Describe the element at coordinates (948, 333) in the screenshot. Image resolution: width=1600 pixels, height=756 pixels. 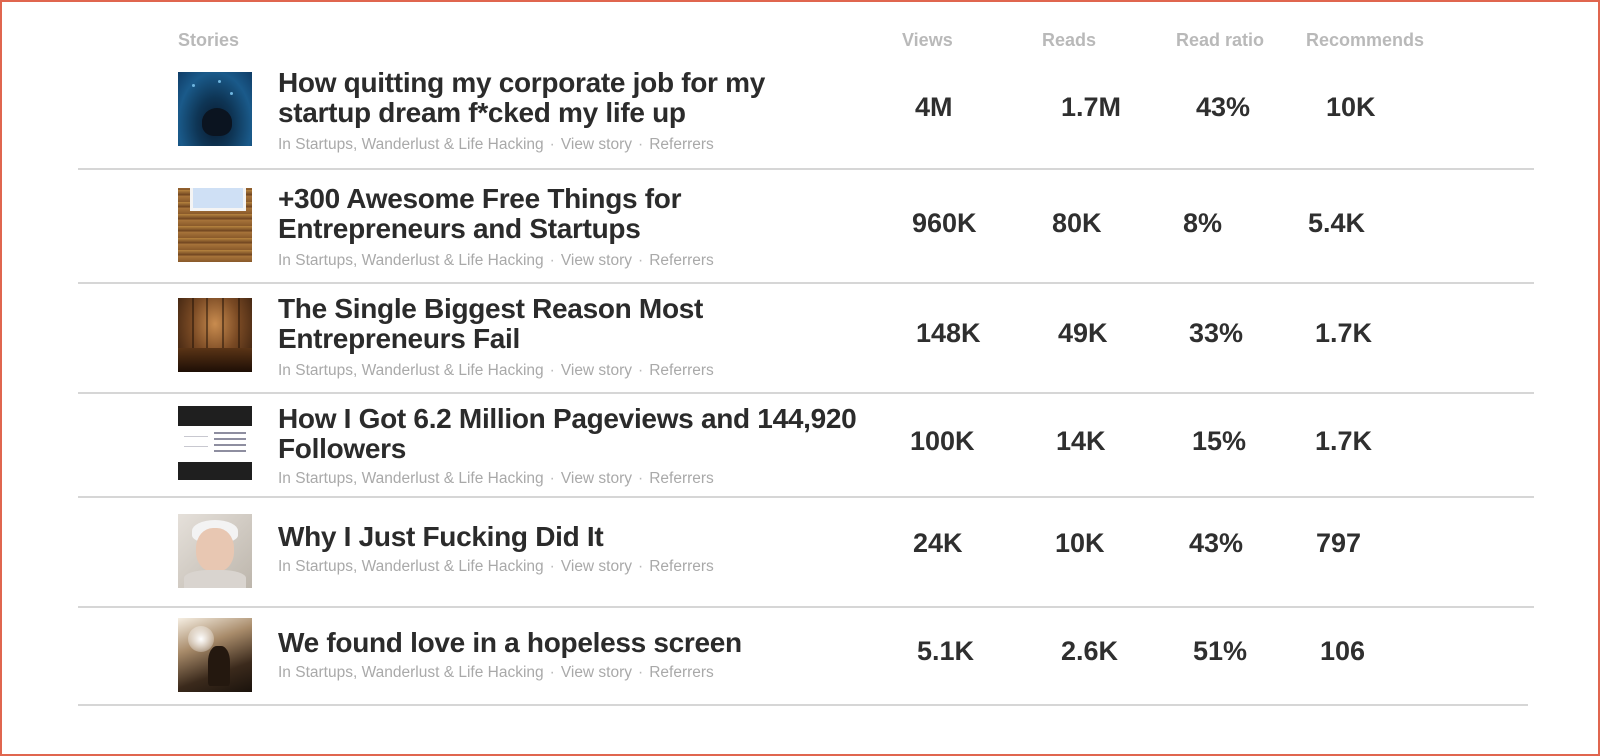
I see `views-value: 148K` at that location.